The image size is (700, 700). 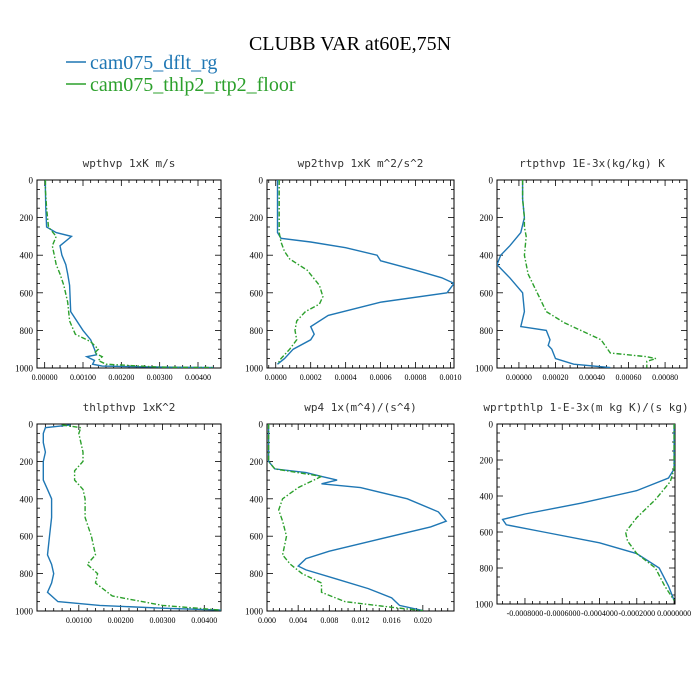 What do you see at coordinates (665, 377) in the screenshot?
I see `x-tick-label: 0.00080` at bounding box center [665, 377].